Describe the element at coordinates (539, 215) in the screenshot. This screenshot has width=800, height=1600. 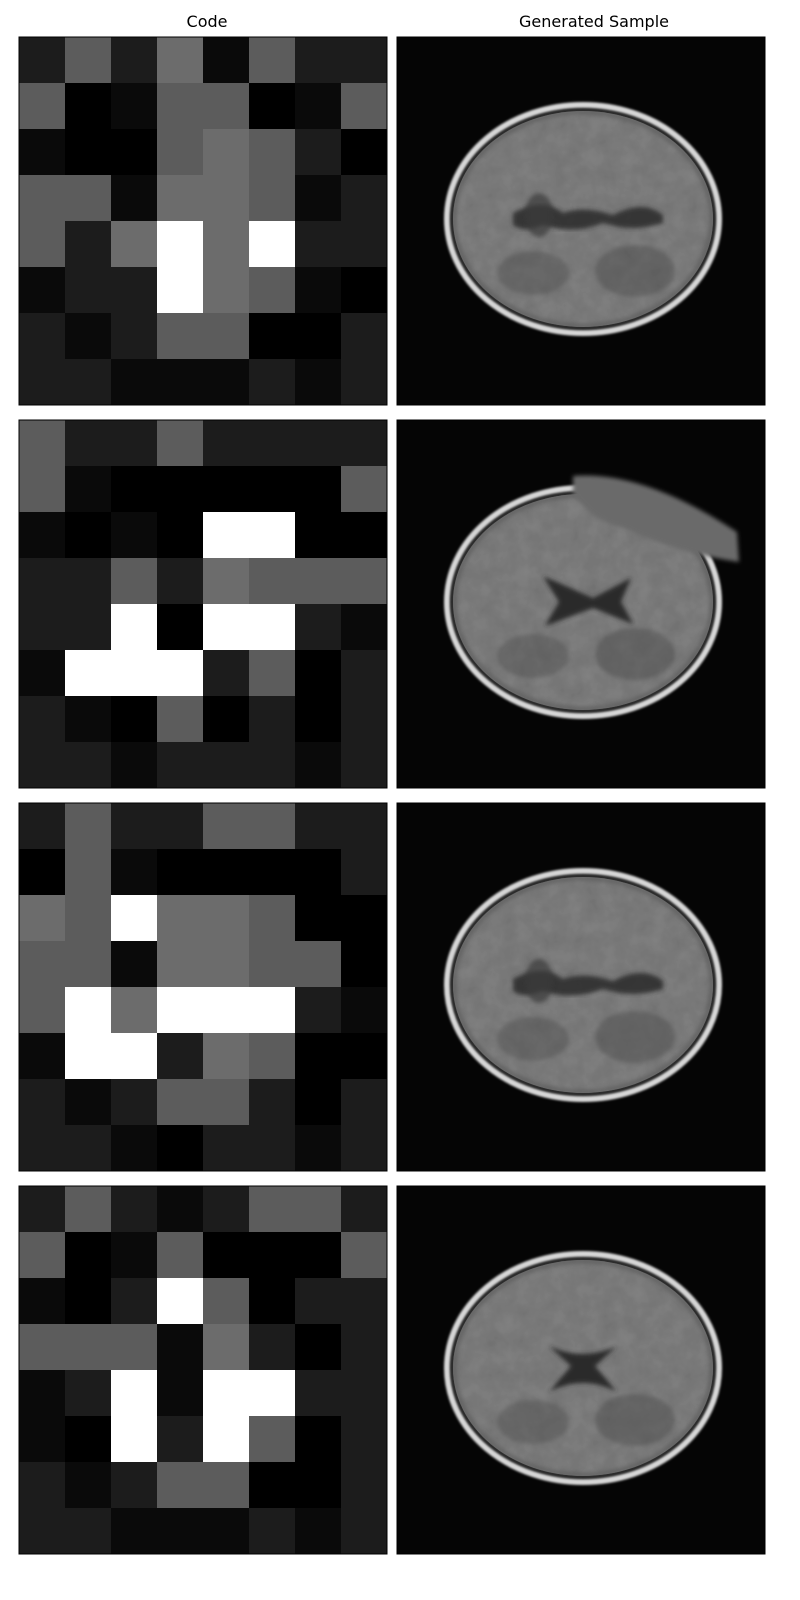
I see `basal-region` at that location.